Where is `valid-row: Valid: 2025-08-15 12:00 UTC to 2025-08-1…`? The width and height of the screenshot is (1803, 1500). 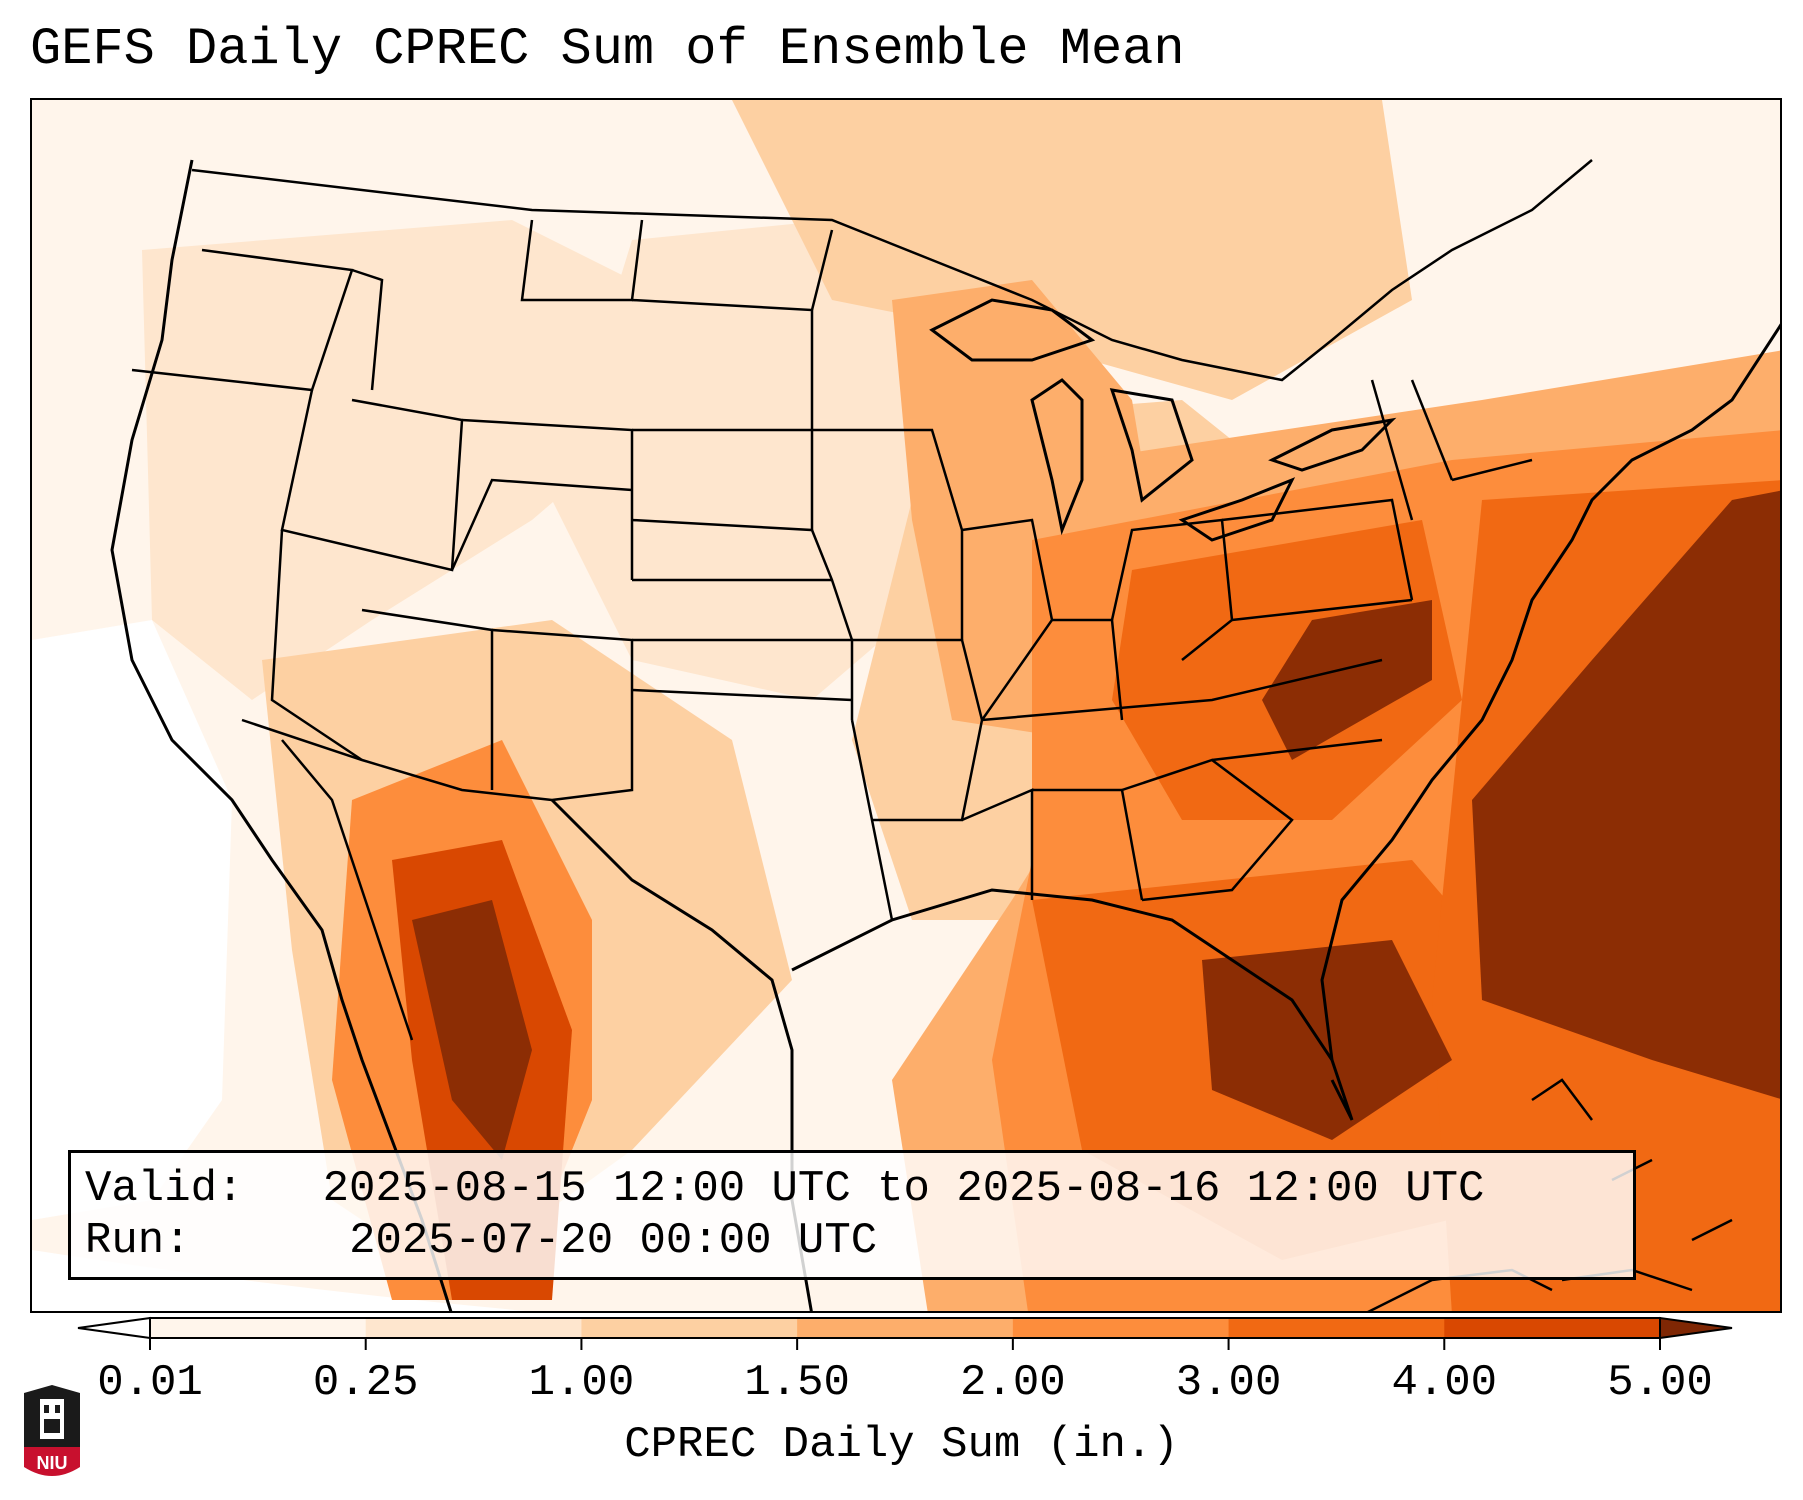
valid-row: Valid: 2025-08-15 12:00 UTC to 2025-08-1… is located at coordinates (852, 1189).